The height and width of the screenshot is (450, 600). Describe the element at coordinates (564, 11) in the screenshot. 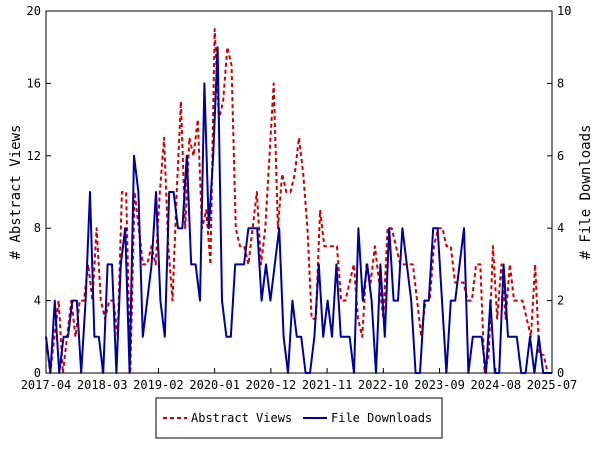

I see `right-tick-label: 10` at that location.